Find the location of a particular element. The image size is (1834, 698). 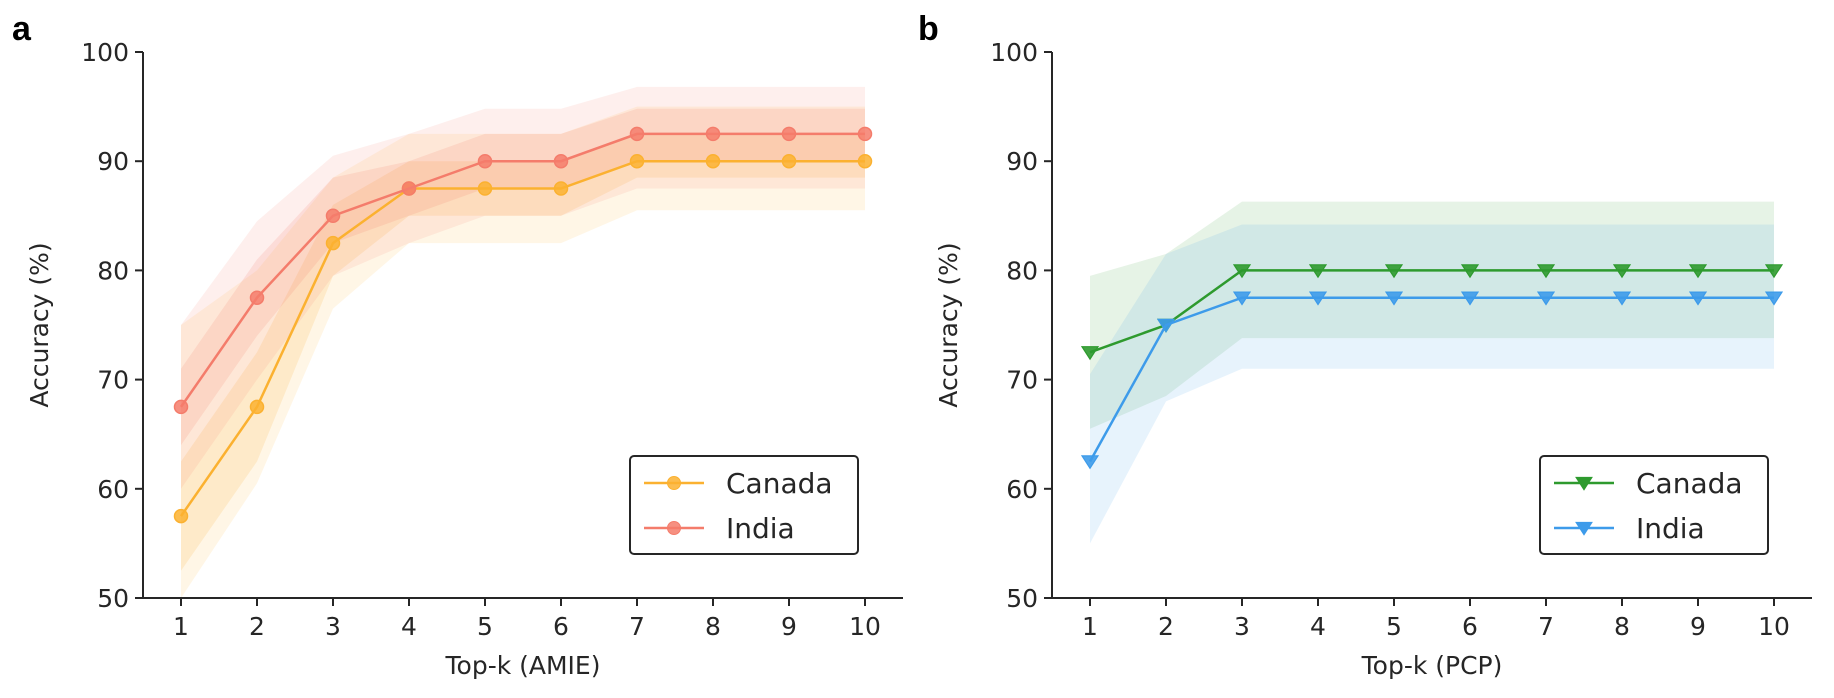

panel-a-ylabel: Accuracy (%) is located at coordinates (39, 324).